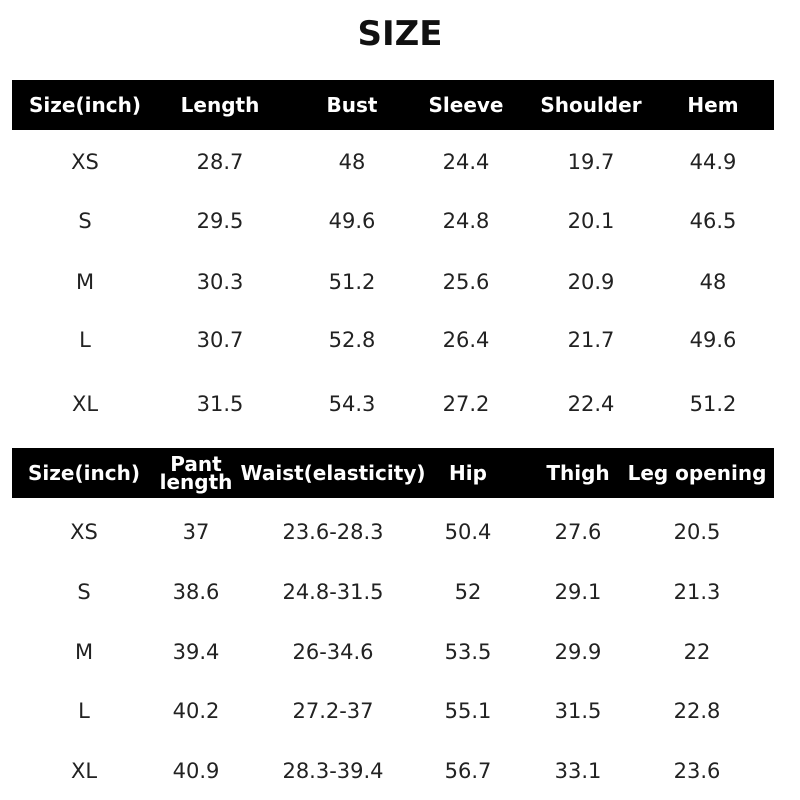 The image size is (800, 800). What do you see at coordinates (400, 34) in the screenshot?
I see `title: SIZE` at bounding box center [400, 34].